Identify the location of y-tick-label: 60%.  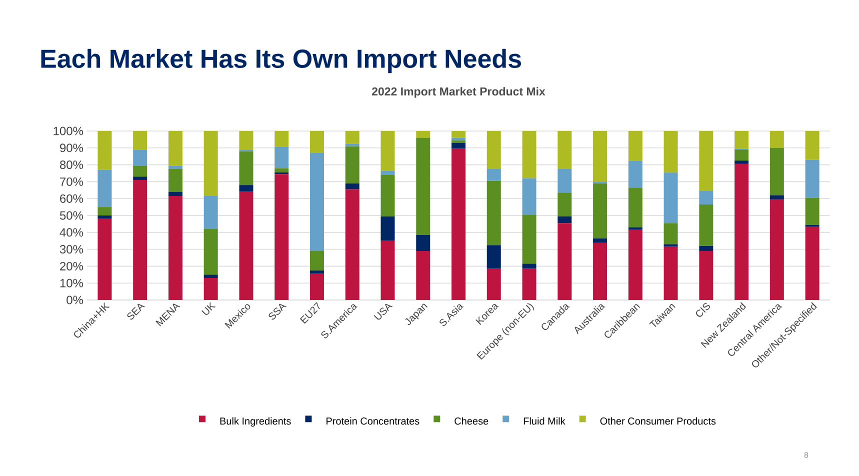
(72, 198).